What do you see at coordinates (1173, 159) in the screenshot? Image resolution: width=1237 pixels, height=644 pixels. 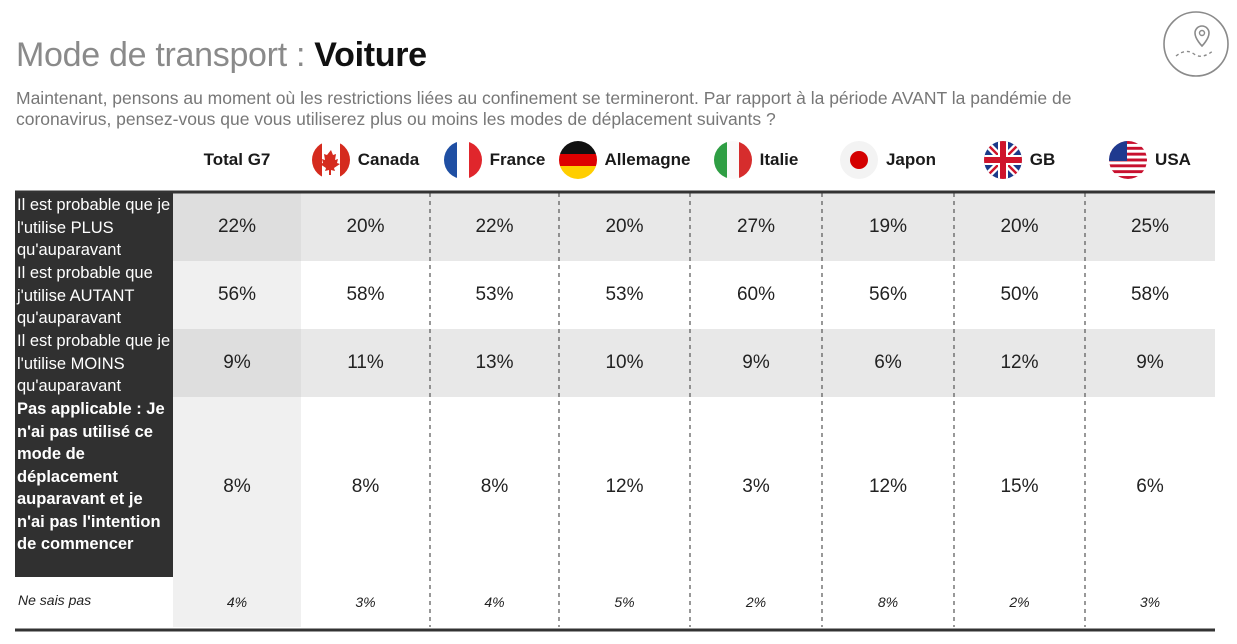 I see `column-header-label: USA` at bounding box center [1173, 159].